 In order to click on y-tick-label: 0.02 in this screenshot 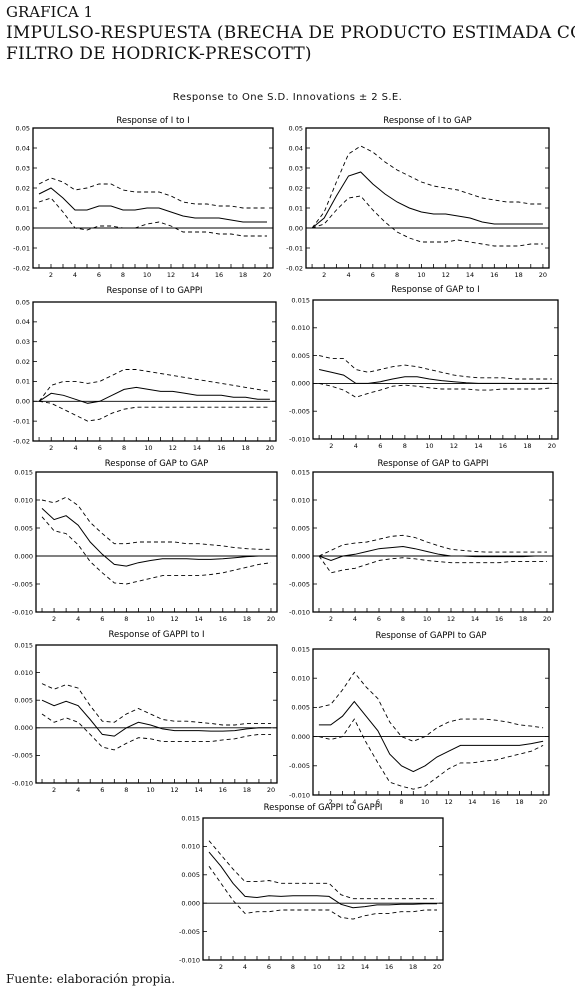, I will do `click(296, 188)`.